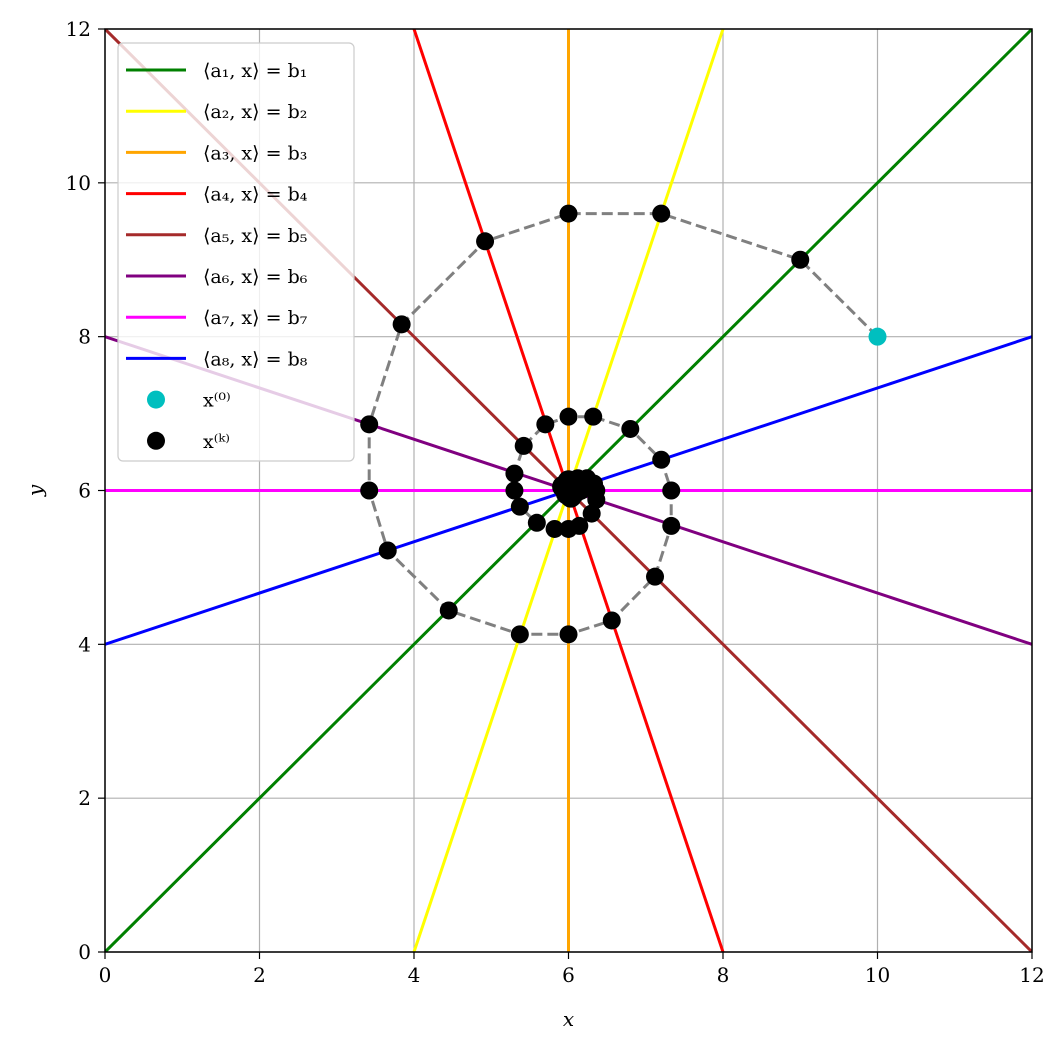  I want to click on legend-entry-label: ⟨a₆, x⟩ = b₆, so click(255, 277).